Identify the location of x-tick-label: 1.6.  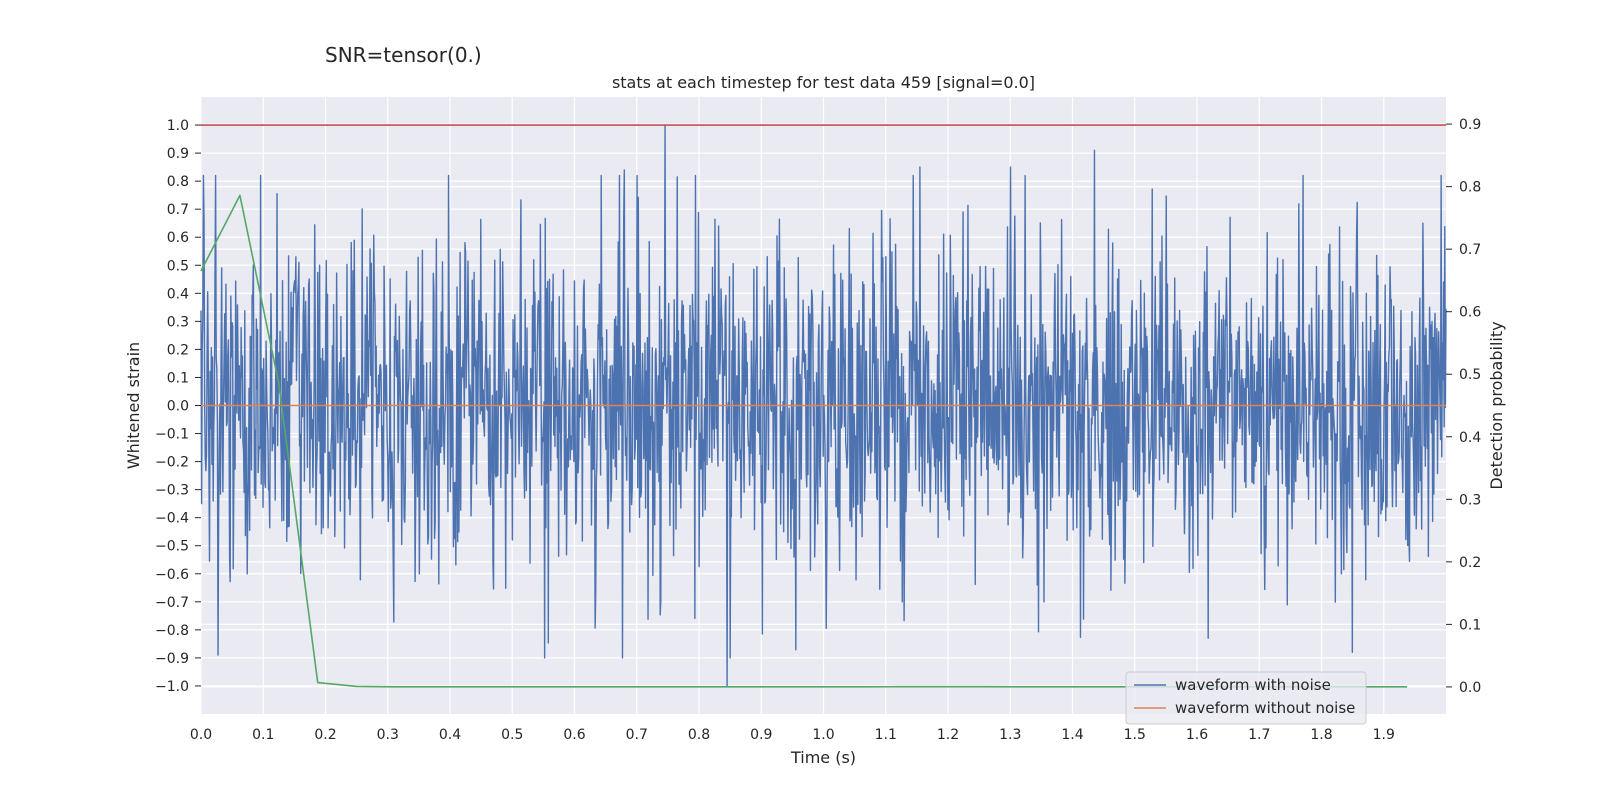
(1197, 735).